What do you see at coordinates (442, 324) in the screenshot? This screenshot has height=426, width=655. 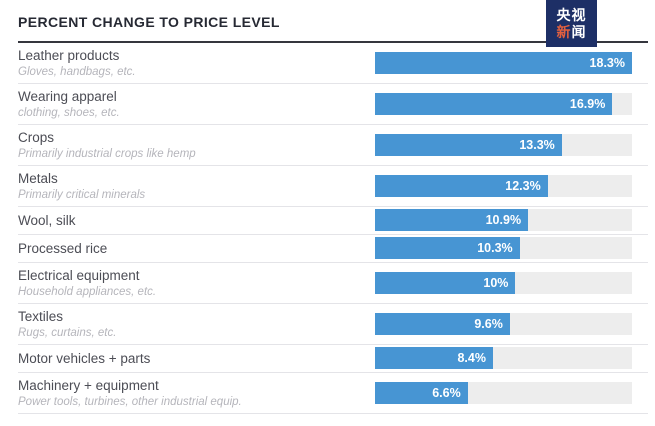 I see `bar-fill: 9.6%` at bounding box center [442, 324].